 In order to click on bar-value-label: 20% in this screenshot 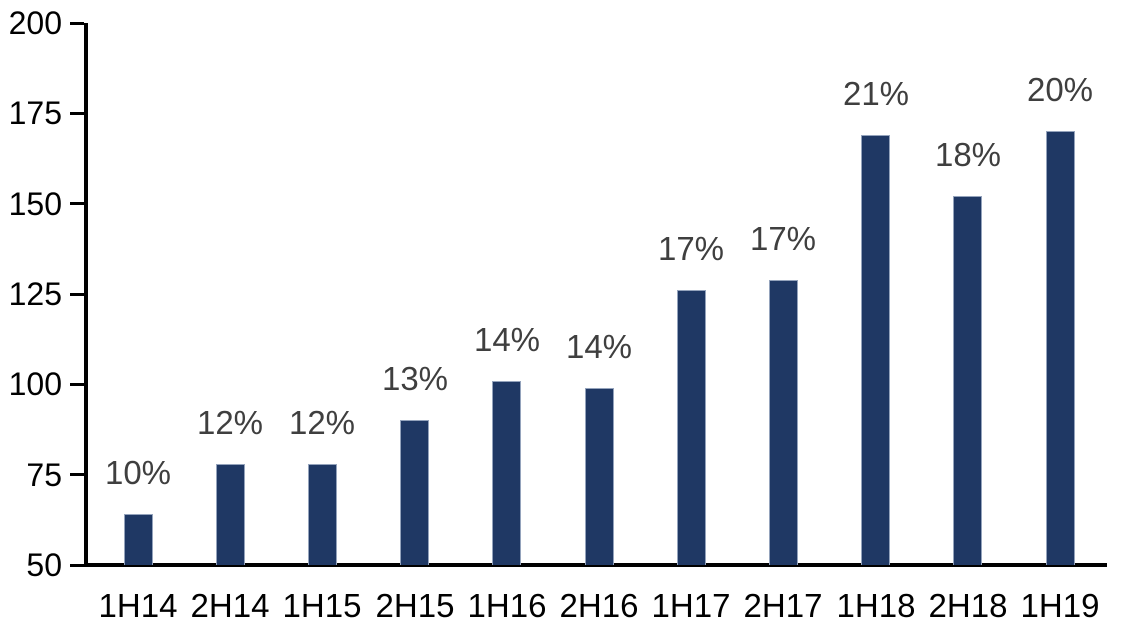, I will do `click(1060, 89)`.